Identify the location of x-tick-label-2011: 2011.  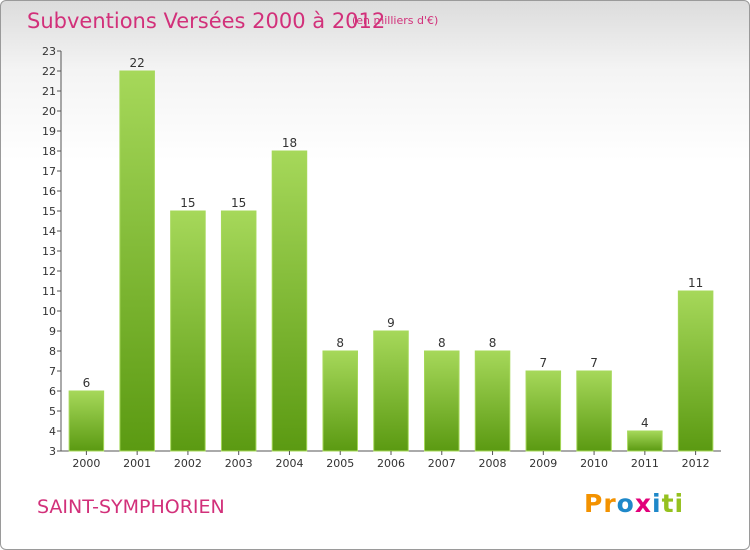
(645, 463).